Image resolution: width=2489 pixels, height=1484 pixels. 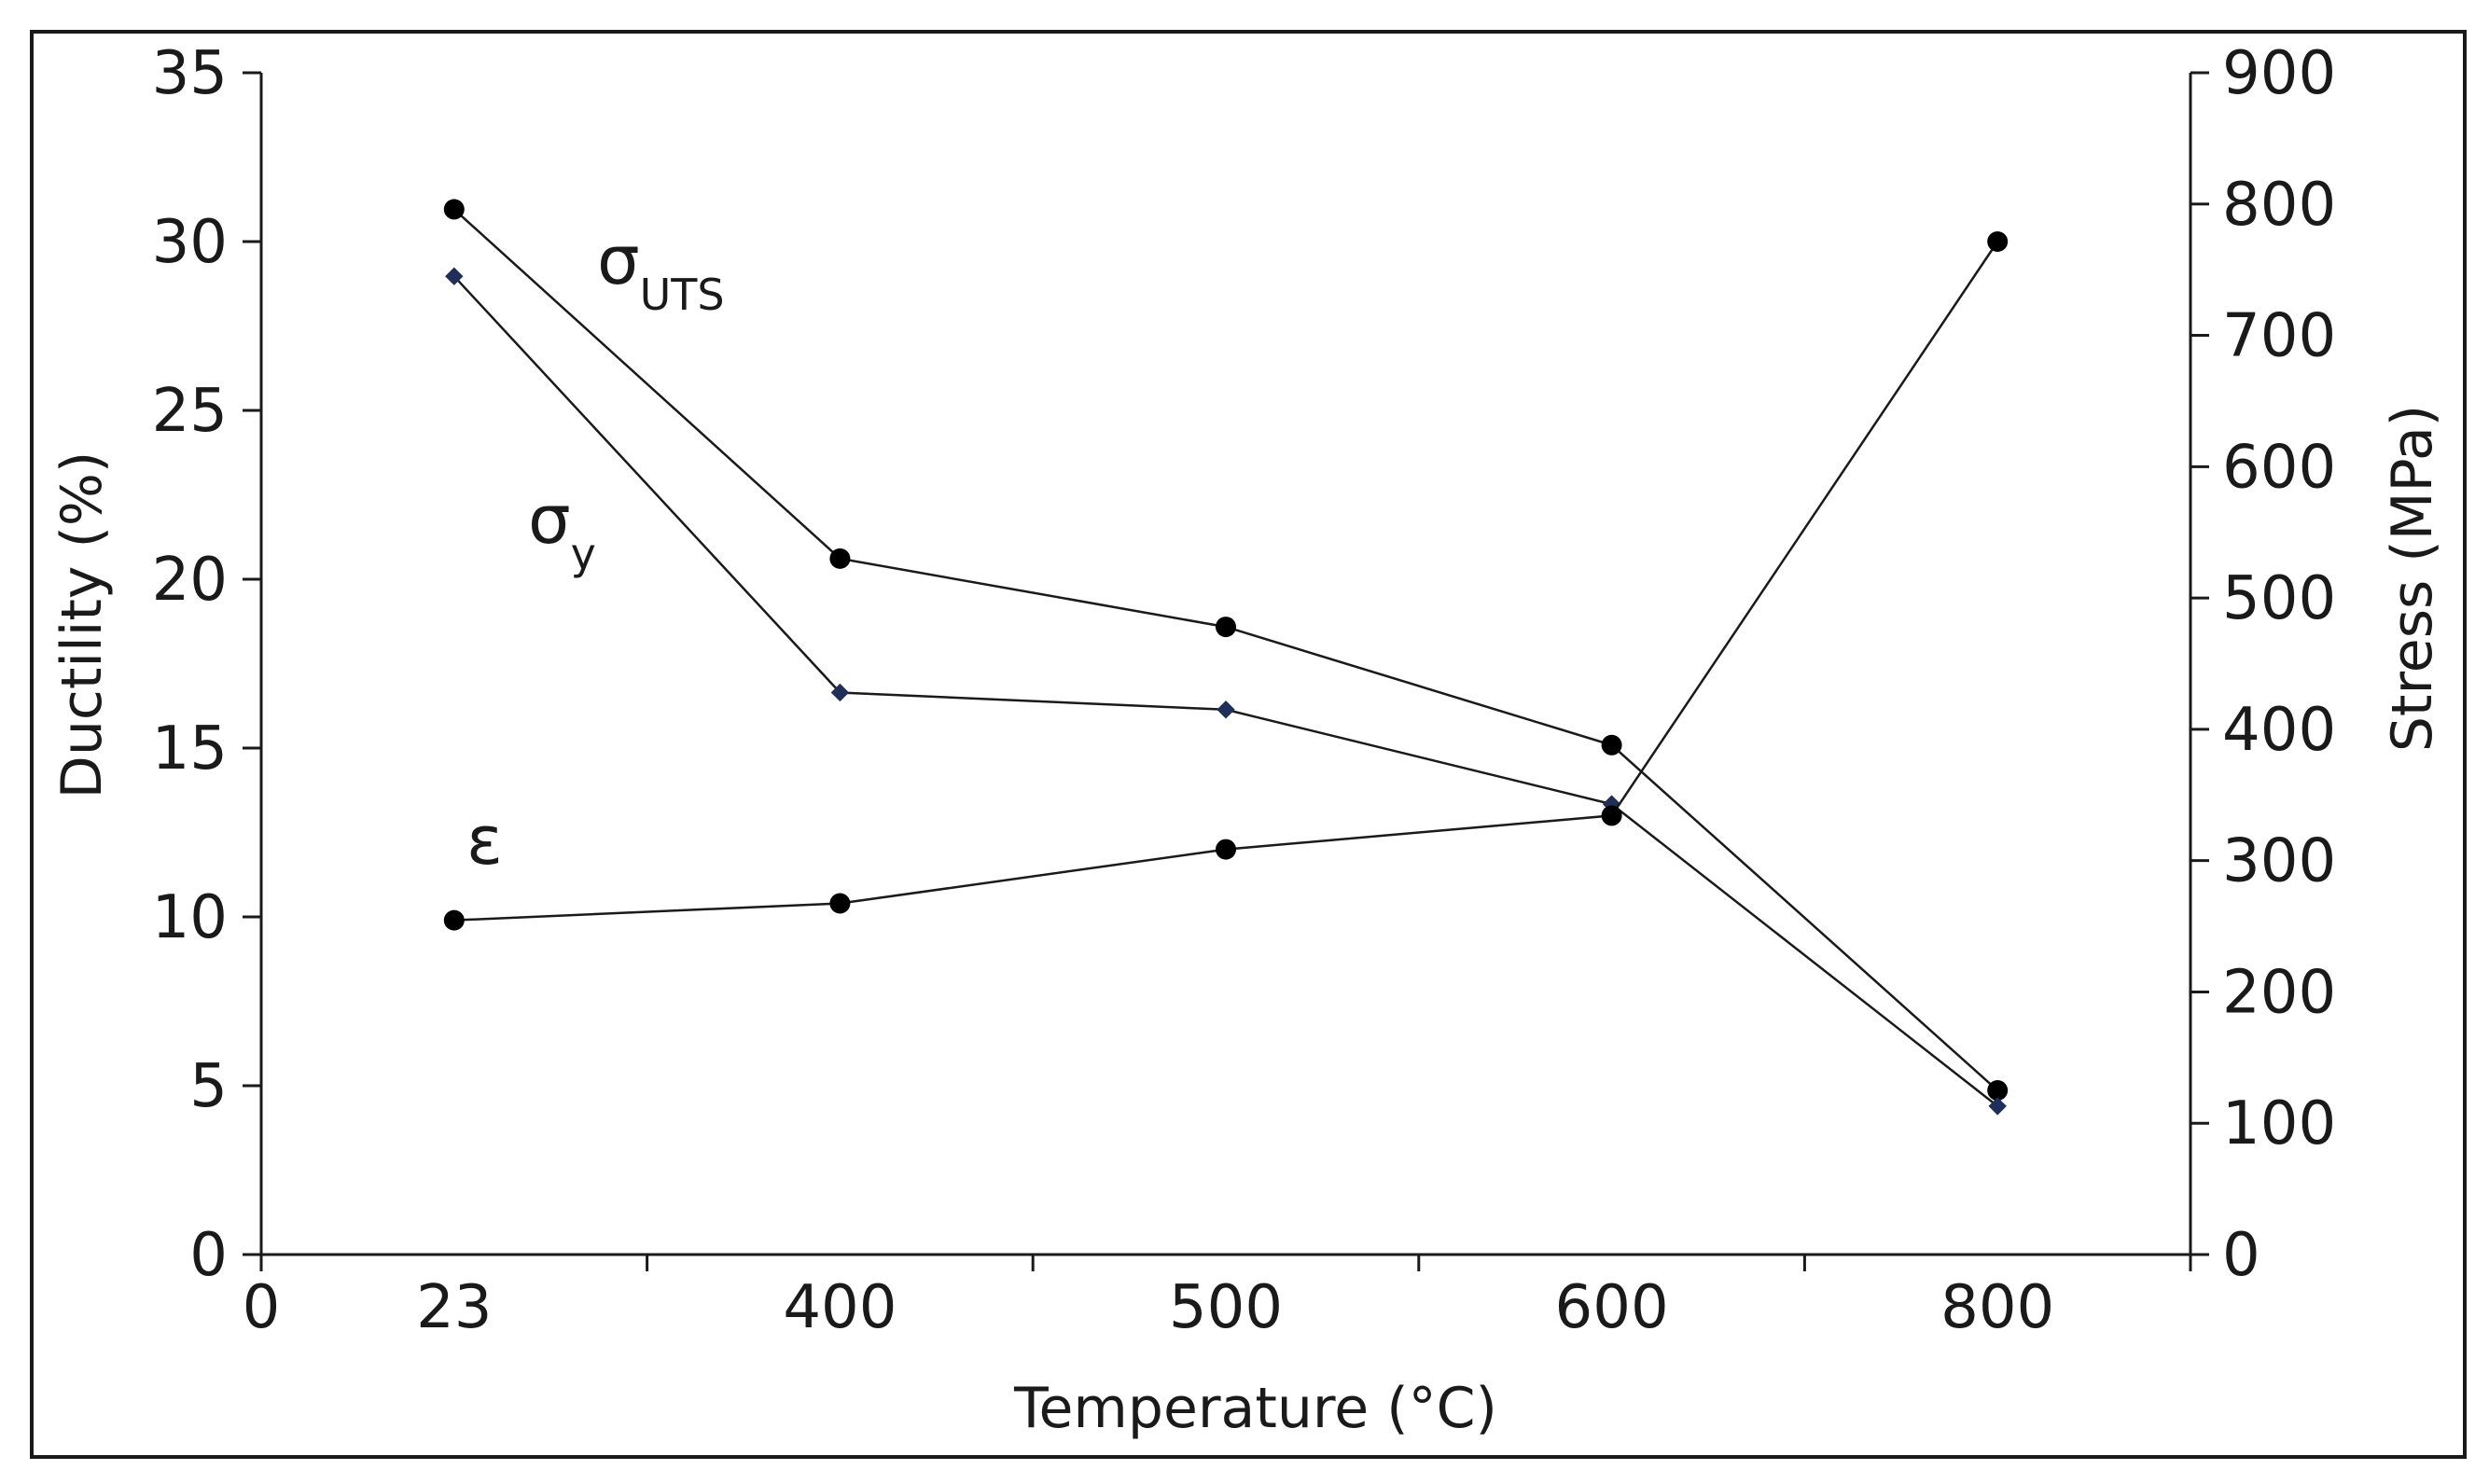 What do you see at coordinates (2279, 730) in the screenshot?
I see `y-right-tick-label: 400` at bounding box center [2279, 730].